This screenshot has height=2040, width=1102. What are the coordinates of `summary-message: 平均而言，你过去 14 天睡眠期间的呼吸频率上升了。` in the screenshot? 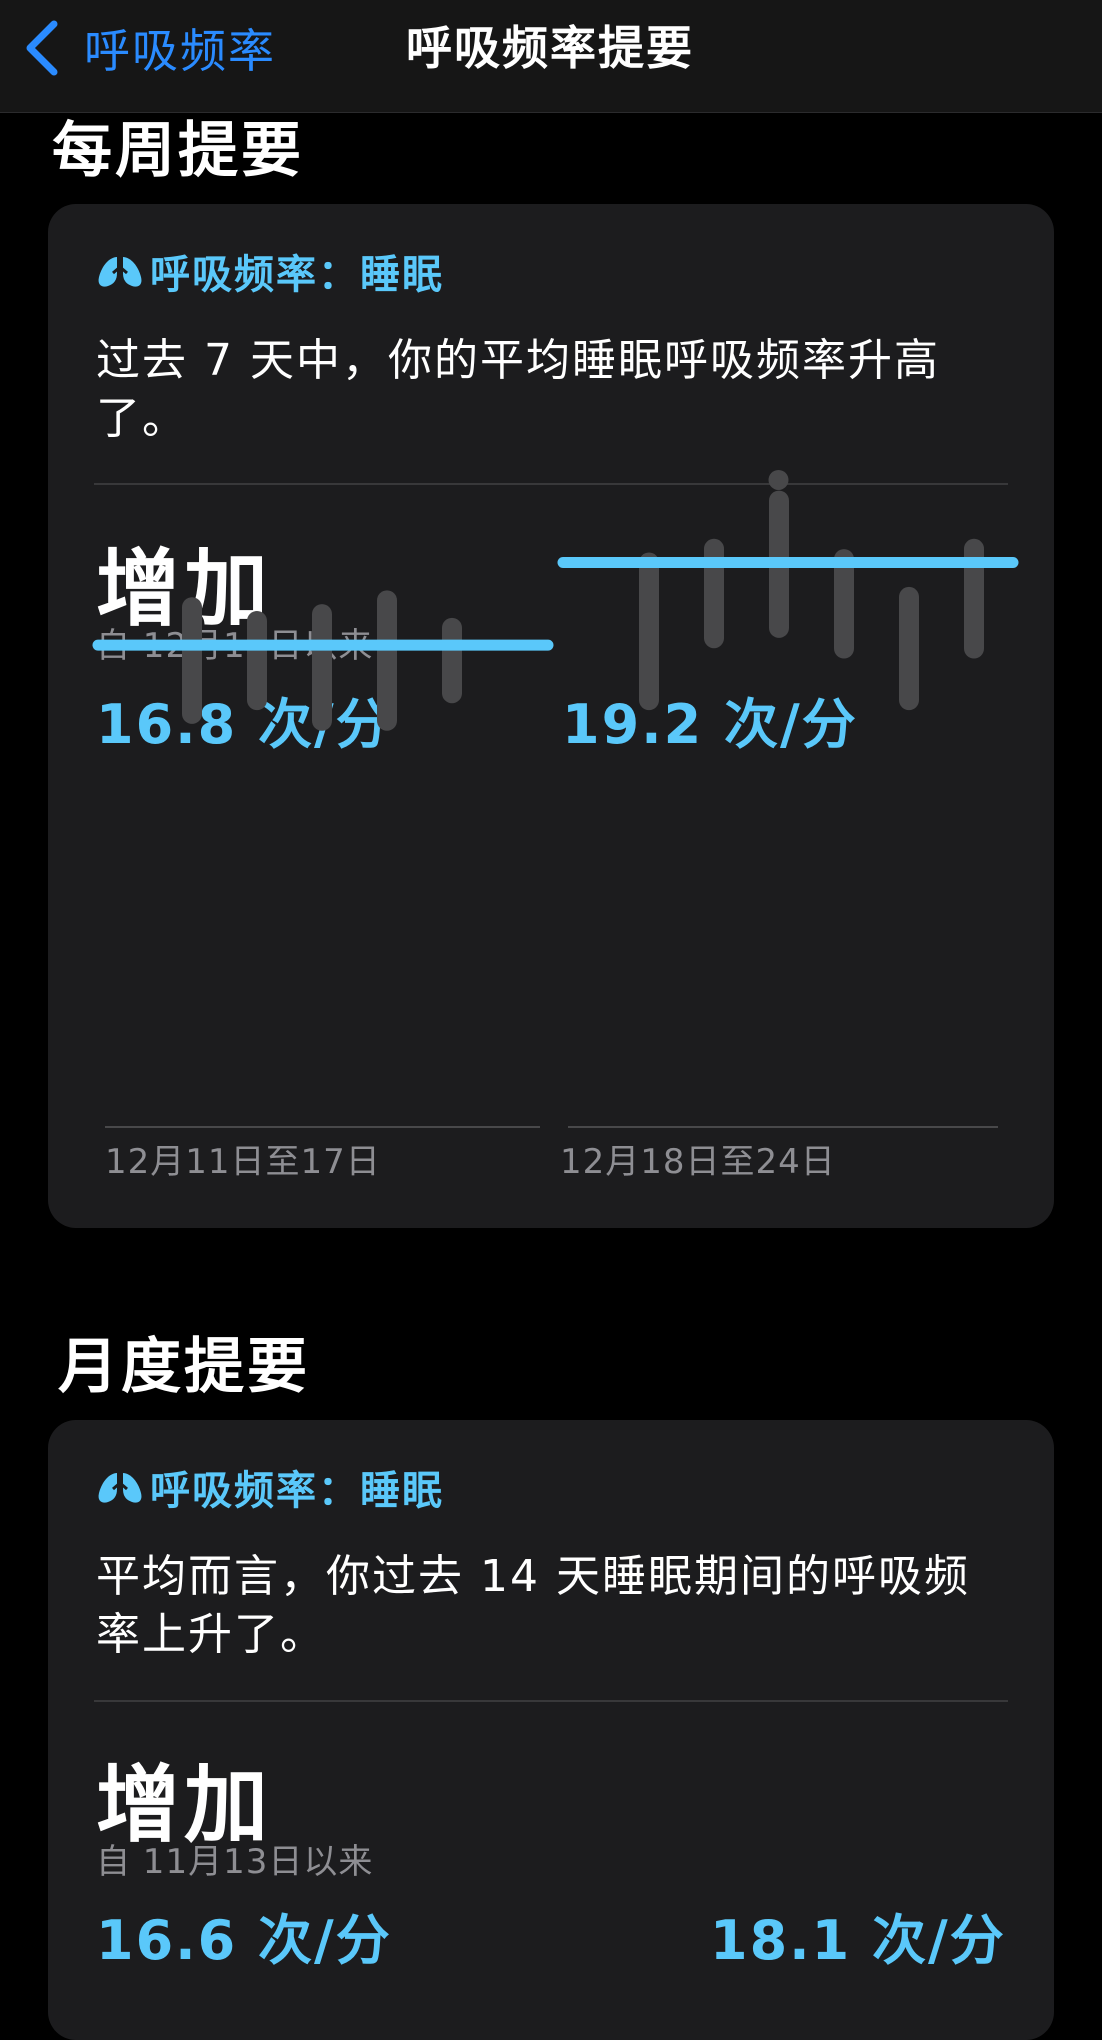 It's located at (533, 1605).